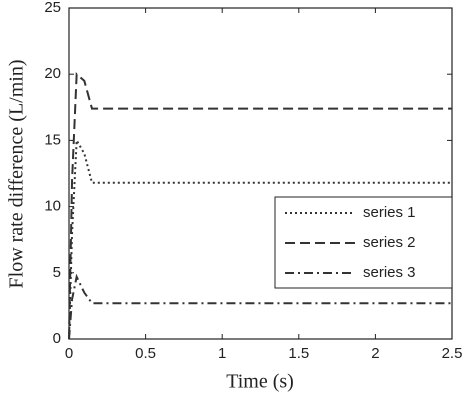 The image size is (465, 401). What do you see at coordinates (52, 206) in the screenshot?
I see `y-tick-label: 10` at bounding box center [52, 206].